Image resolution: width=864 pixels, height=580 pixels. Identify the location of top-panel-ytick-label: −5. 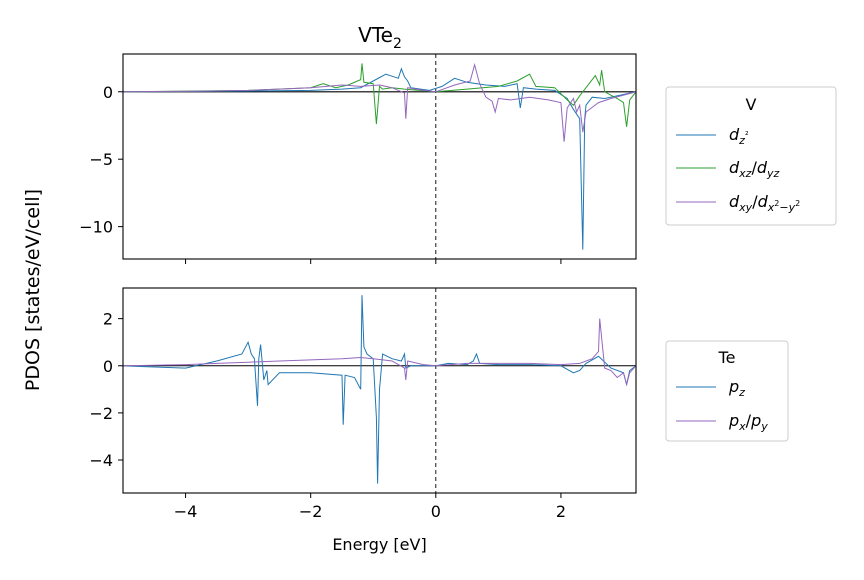
(101, 159).